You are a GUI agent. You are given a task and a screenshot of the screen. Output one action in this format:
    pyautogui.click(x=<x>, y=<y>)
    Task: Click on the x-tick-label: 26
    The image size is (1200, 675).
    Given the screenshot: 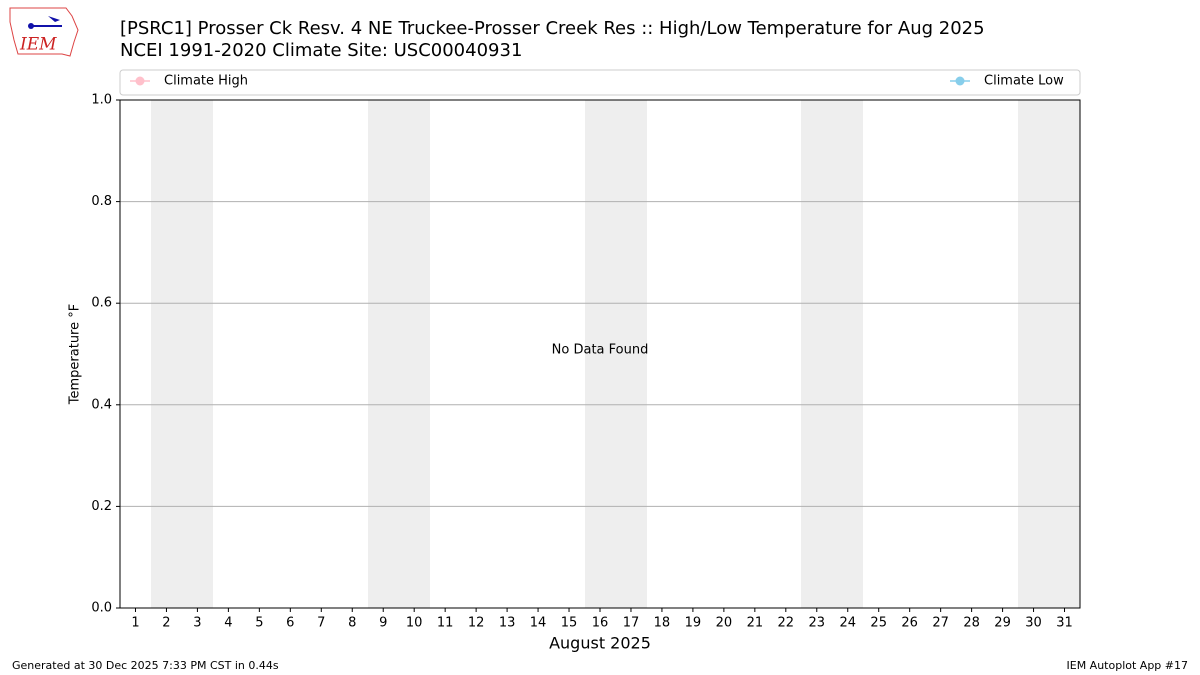 What is the action you would take?
    pyautogui.click(x=909, y=623)
    